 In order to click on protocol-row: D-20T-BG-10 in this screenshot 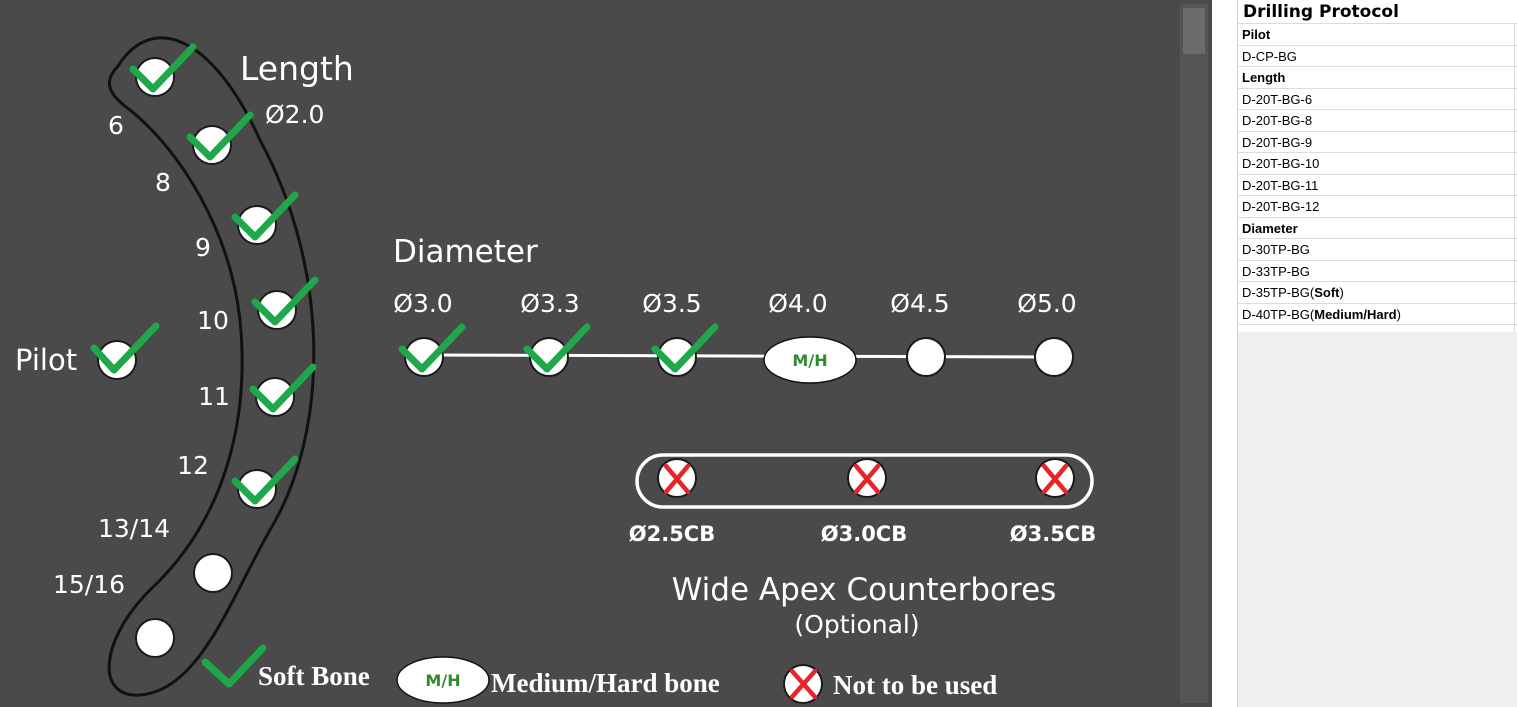, I will do `click(1377, 164)`.